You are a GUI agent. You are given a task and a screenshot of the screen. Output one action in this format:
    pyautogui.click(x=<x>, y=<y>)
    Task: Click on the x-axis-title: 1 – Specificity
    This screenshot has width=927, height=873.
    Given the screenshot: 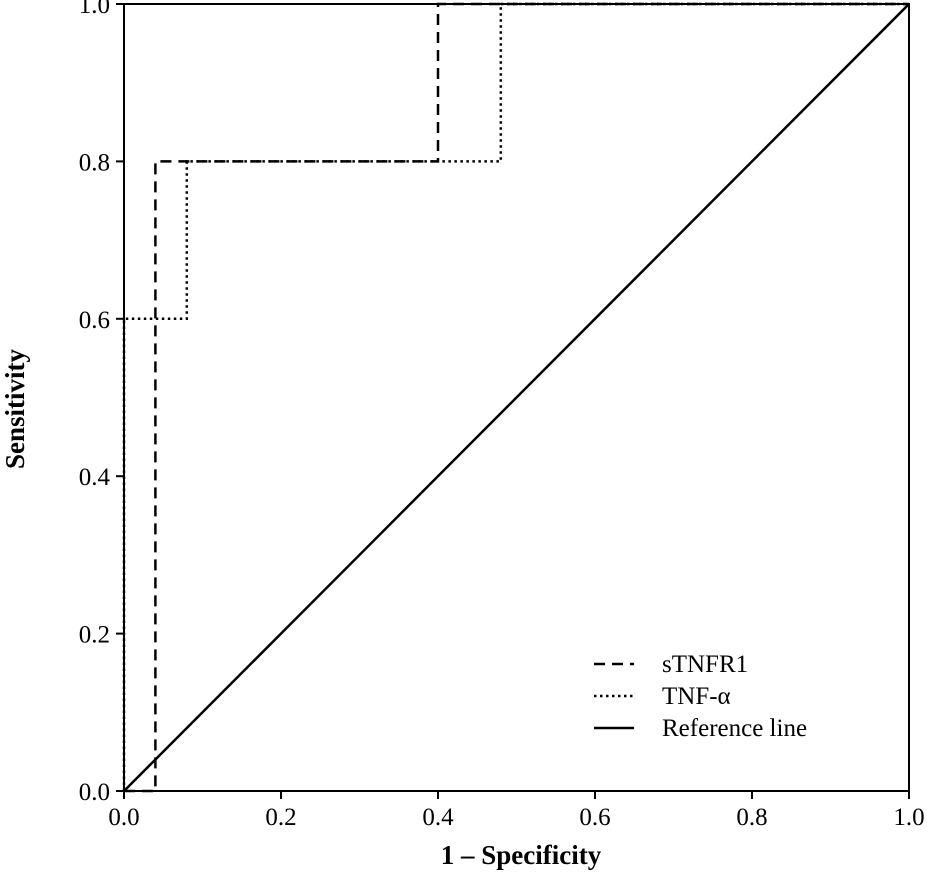 What is the action you would take?
    pyautogui.click(x=521, y=855)
    